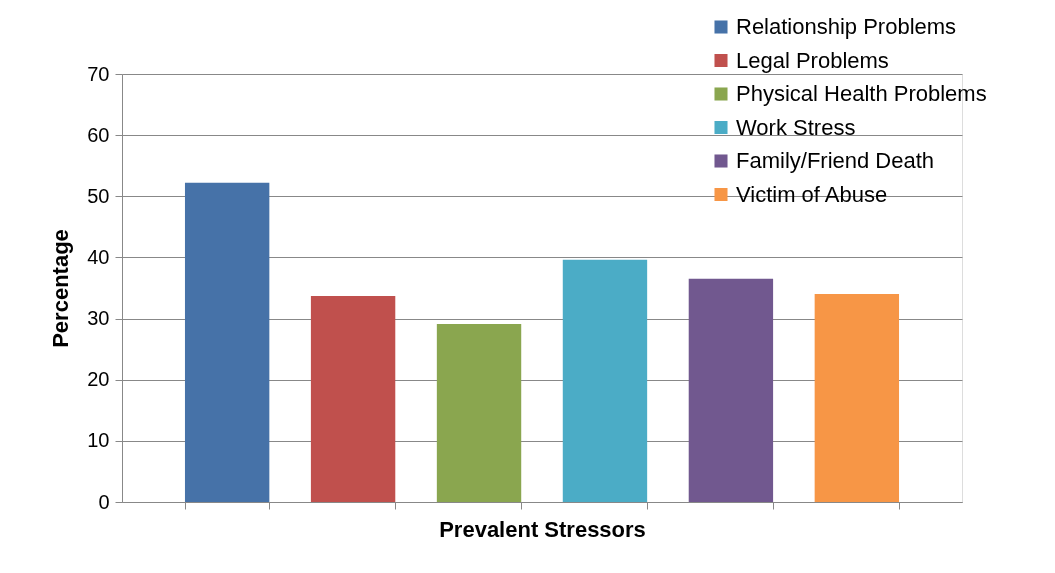 The width and height of the screenshot is (1055, 573). Describe the element at coordinates (98, 195) in the screenshot. I see `y-tick-label: 50` at that location.